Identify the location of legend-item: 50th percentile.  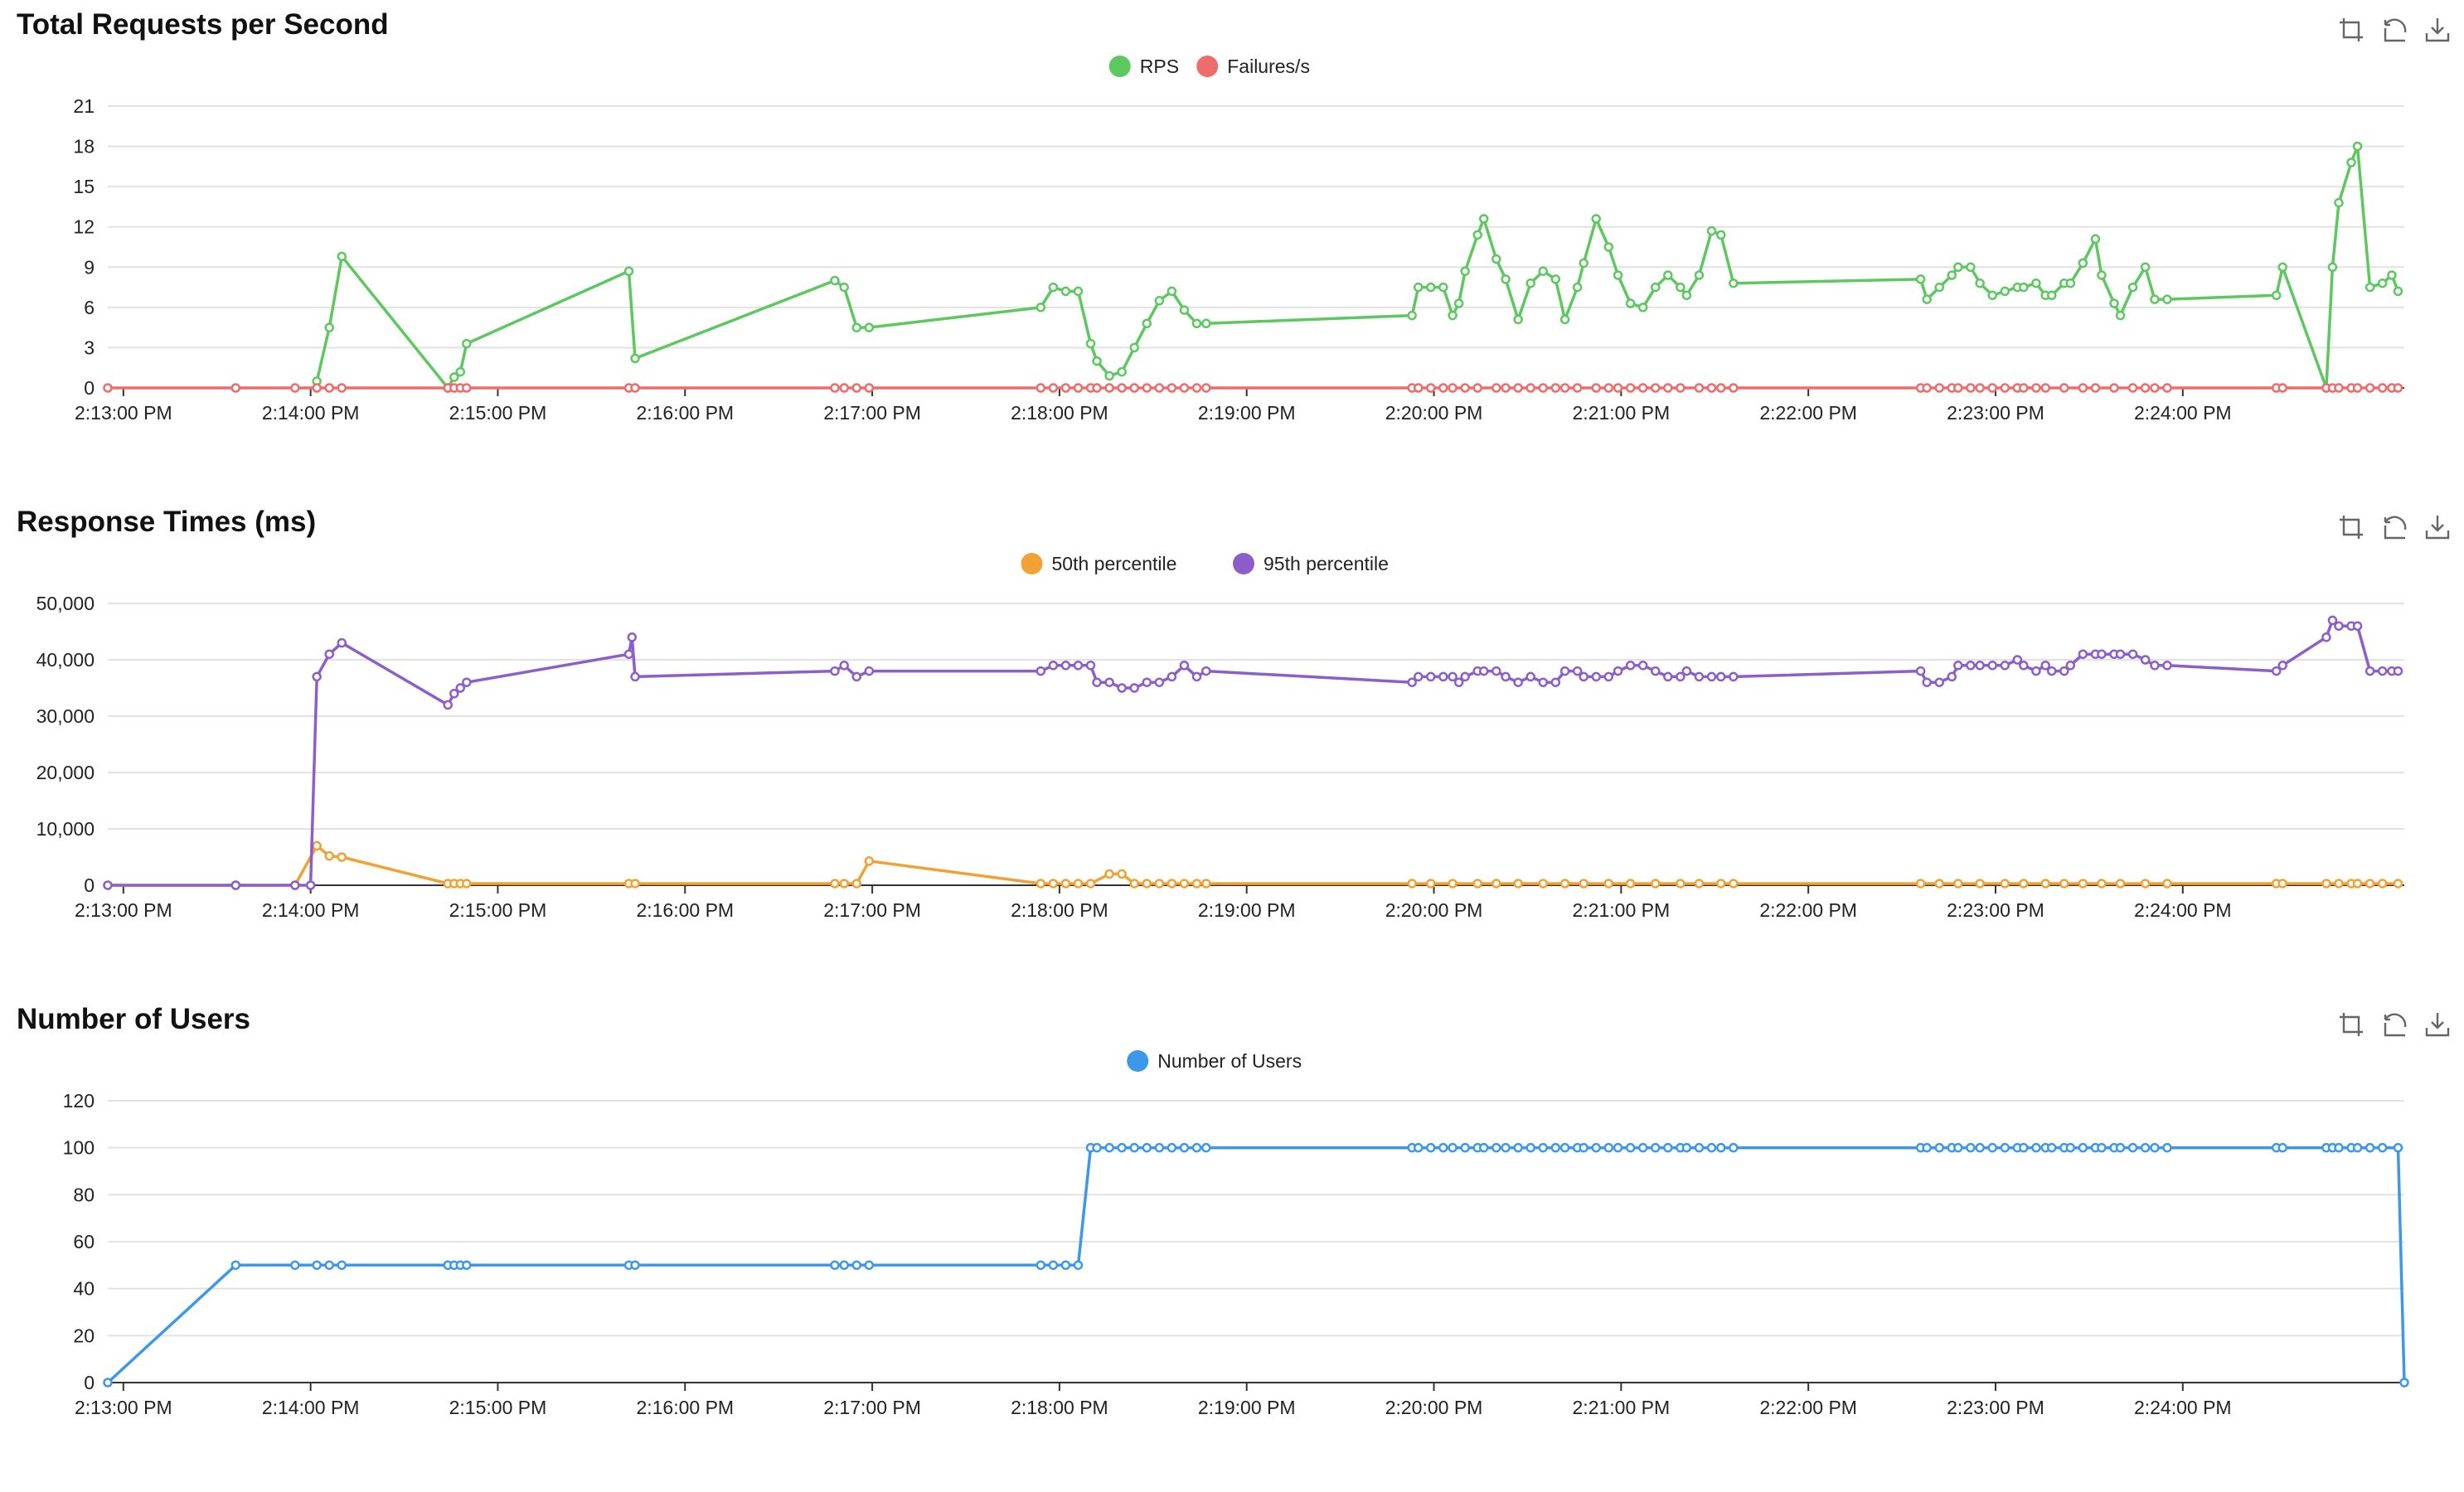
(1099, 563).